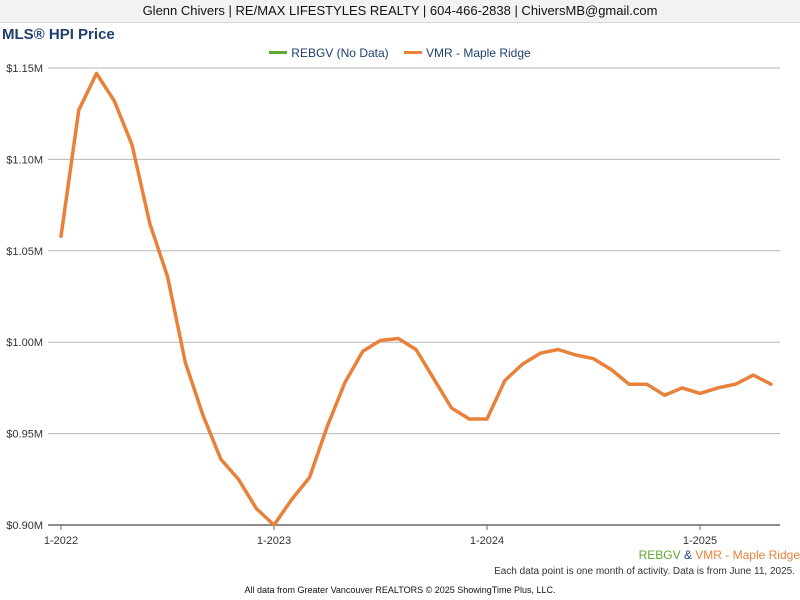 This screenshot has width=800, height=600. Describe the element at coordinates (487, 541) in the screenshot. I see `x-tick-label: 1-2024` at that location.